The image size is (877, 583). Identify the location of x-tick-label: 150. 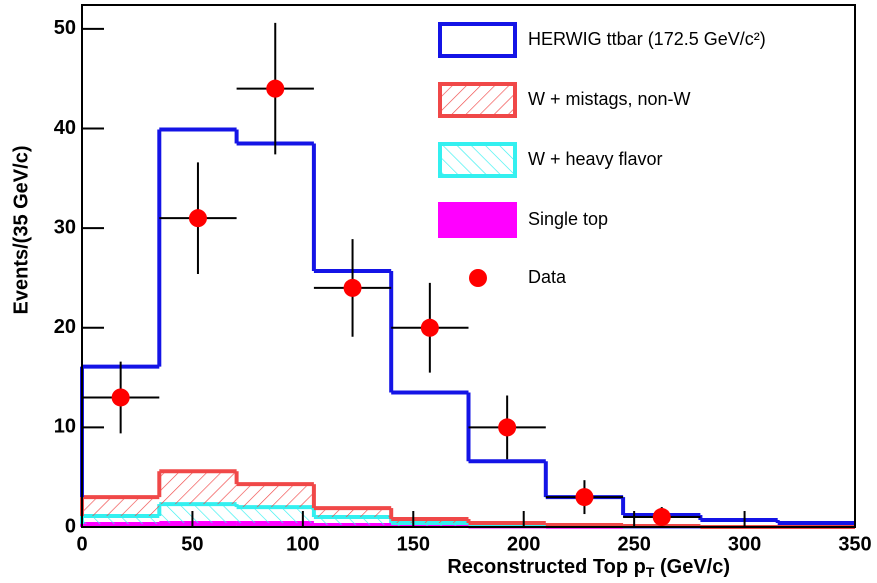
(413, 544).